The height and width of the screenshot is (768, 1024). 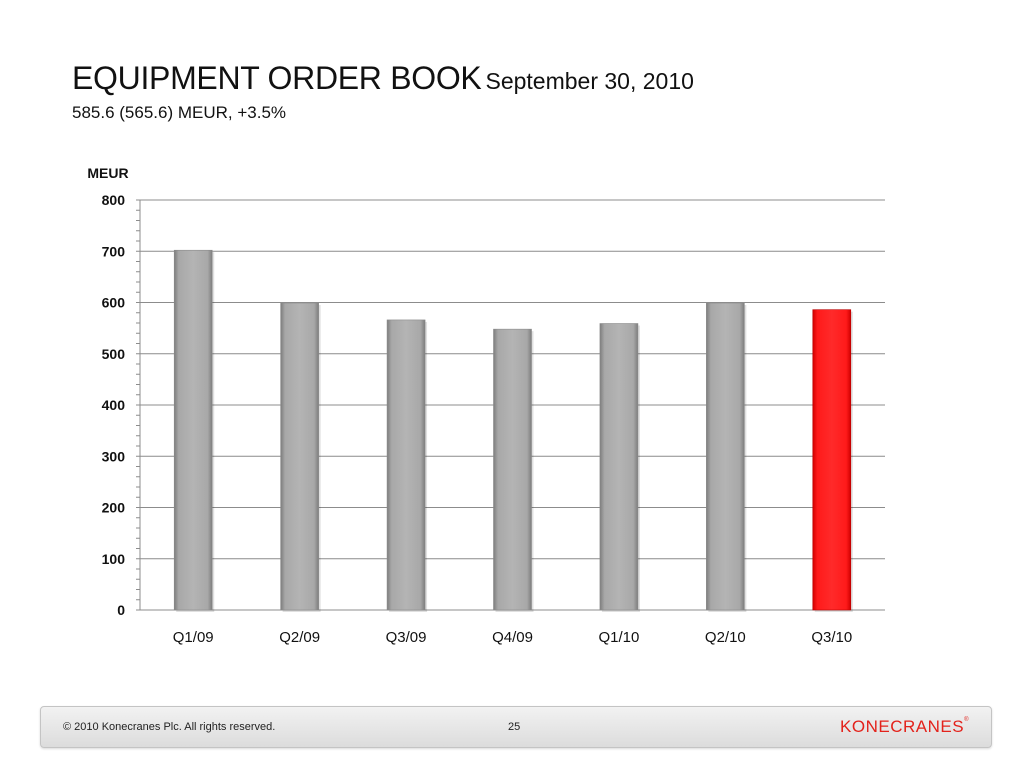 I want to click on y-tick-label: 600, so click(x=114, y=303).